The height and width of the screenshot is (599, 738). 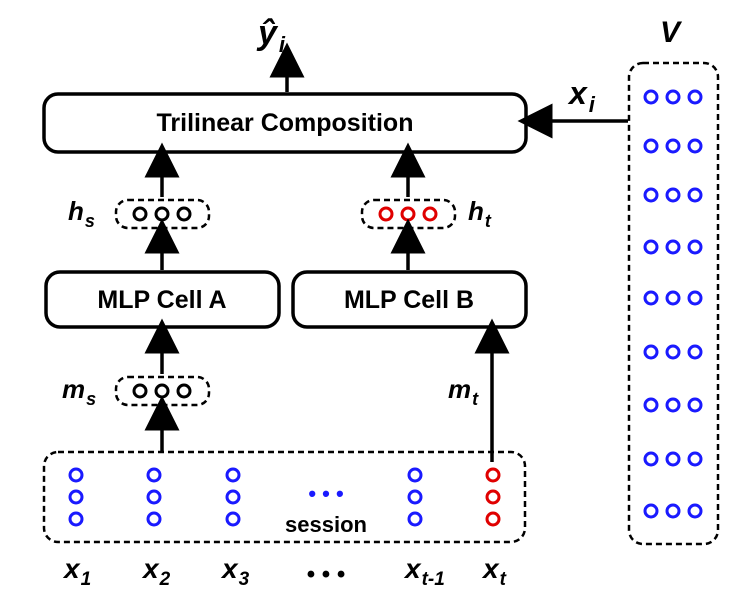 I want to click on mlp-cell-b-box: MLP Cell B, so click(x=409, y=299).